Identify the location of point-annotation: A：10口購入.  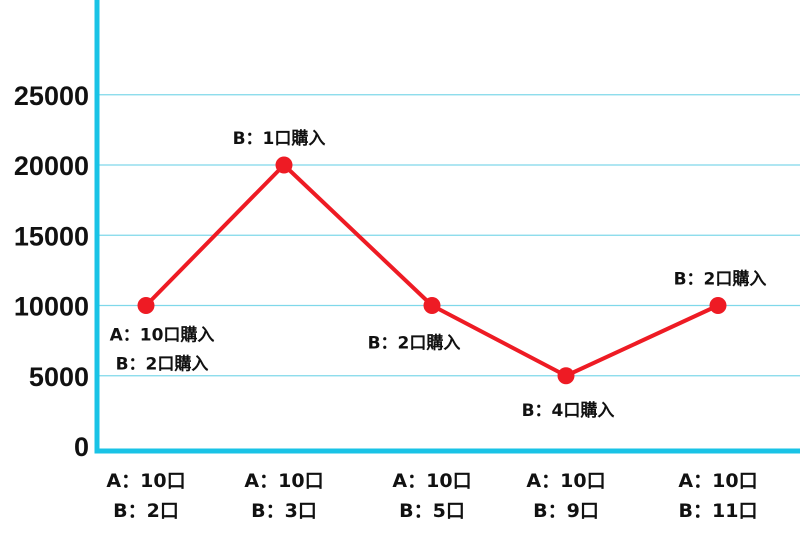
(162, 335).